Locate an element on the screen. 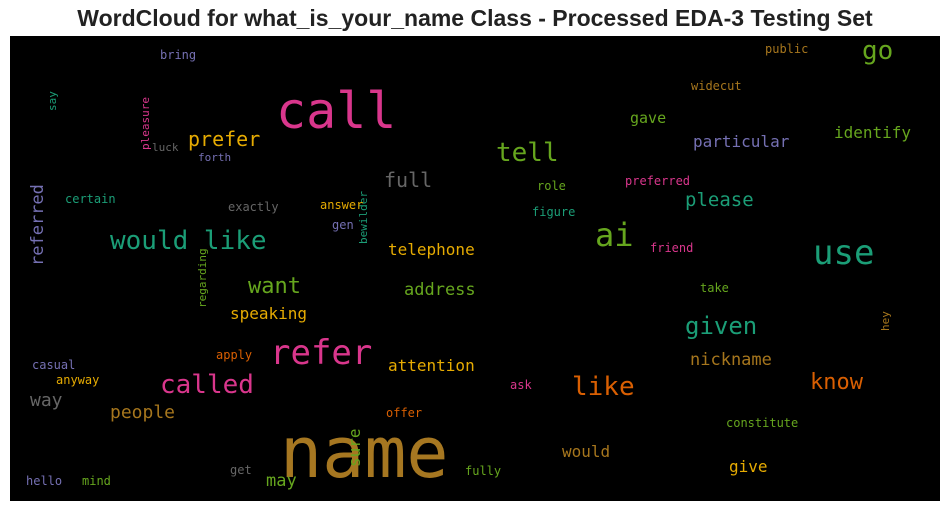  cloud-word-pleasure: pleasure is located at coordinates (145, 123).